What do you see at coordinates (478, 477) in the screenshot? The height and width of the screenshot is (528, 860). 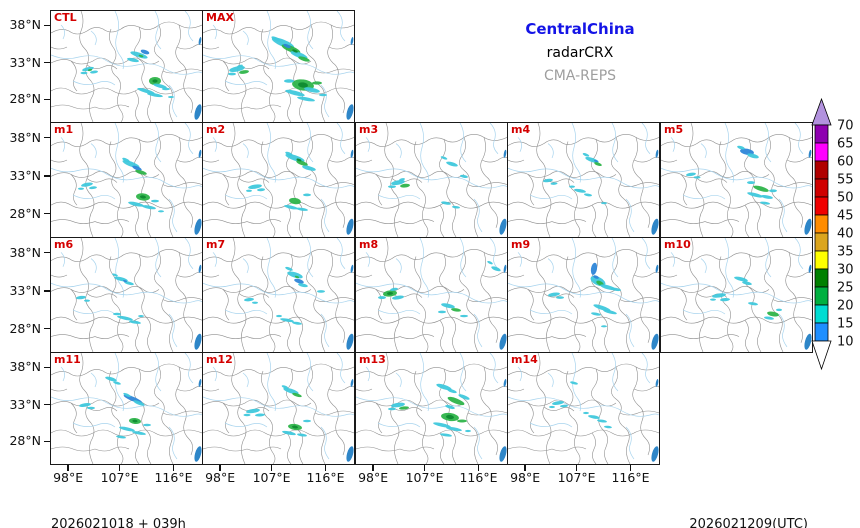 I see `lon-tick-label-c2-2: 116°E` at bounding box center [478, 477].